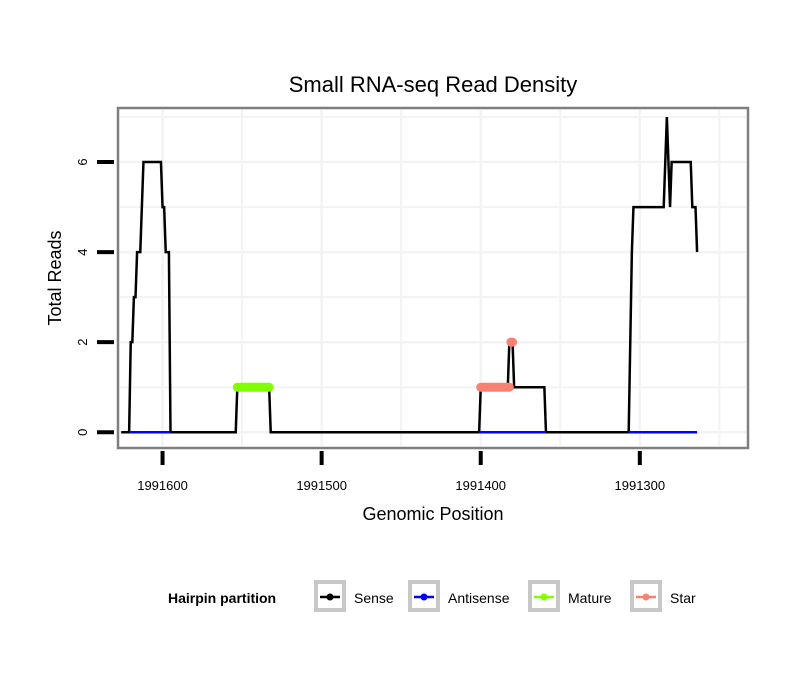  I want to click on x-axis: 1991600 1991500 1991400 1991300, so click(401, 472).